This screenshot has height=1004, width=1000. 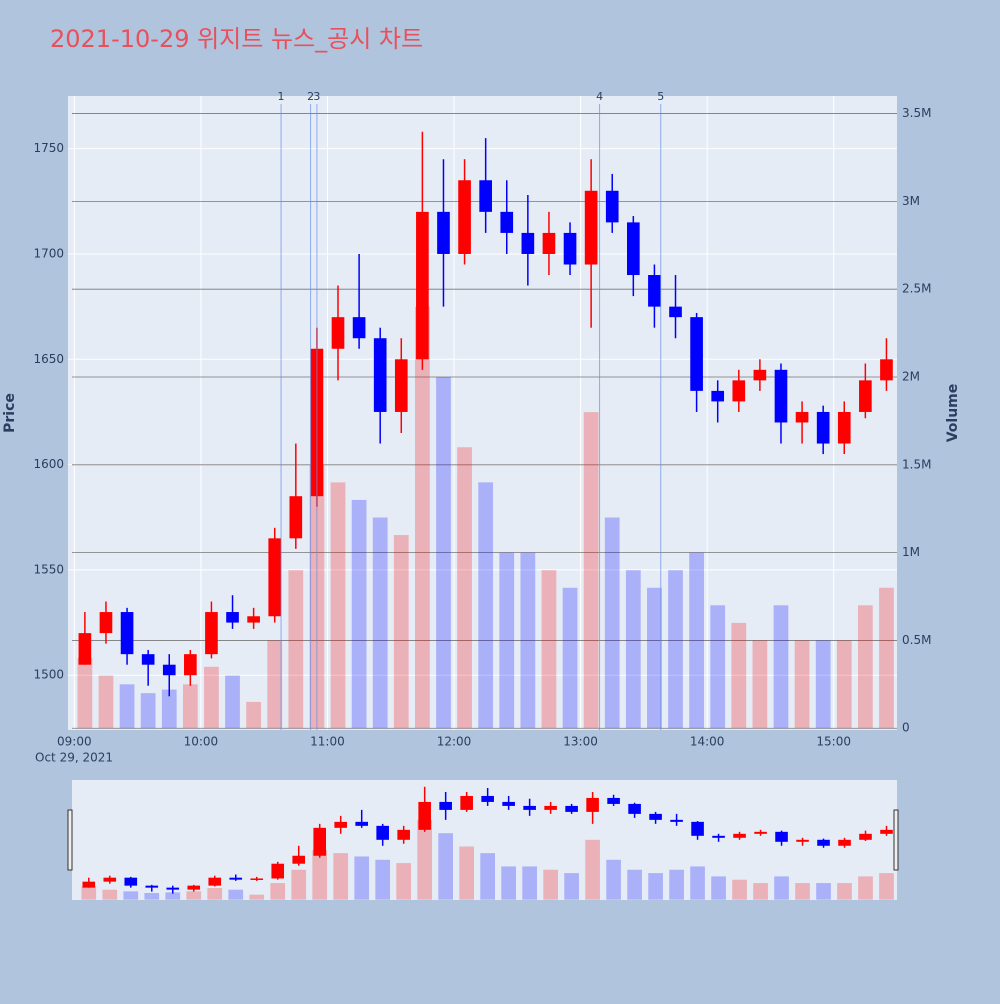 What do you see at coordinates (916, 464) in the screenshot?
I see `y2-tick-label: 1.5M` at bounding box center [916, 464].